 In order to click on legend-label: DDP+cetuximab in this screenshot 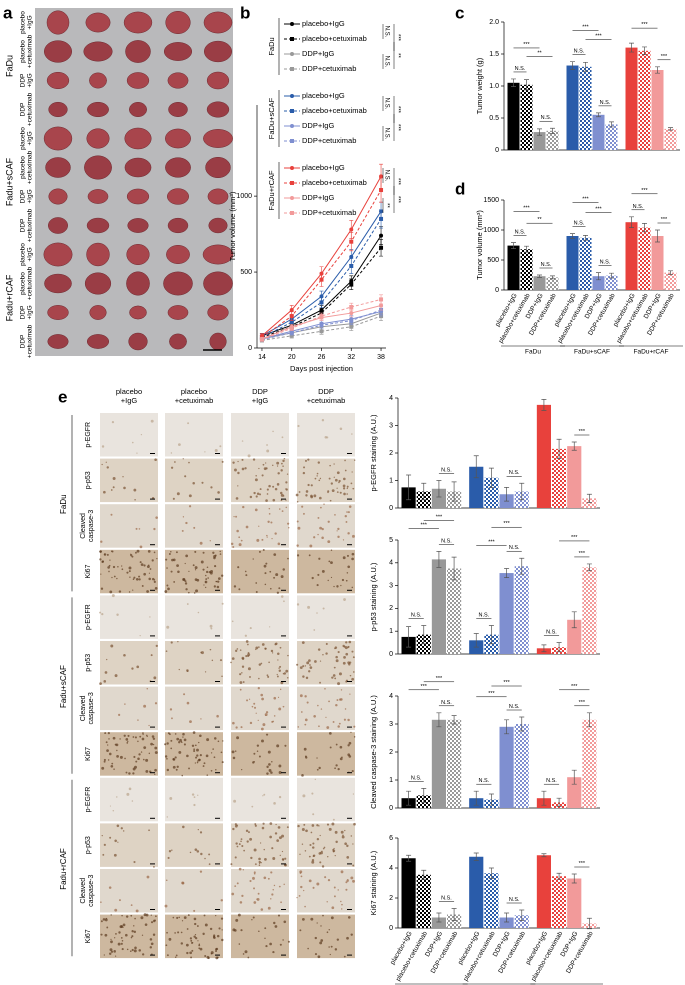, I will do `click(329, 212)`.